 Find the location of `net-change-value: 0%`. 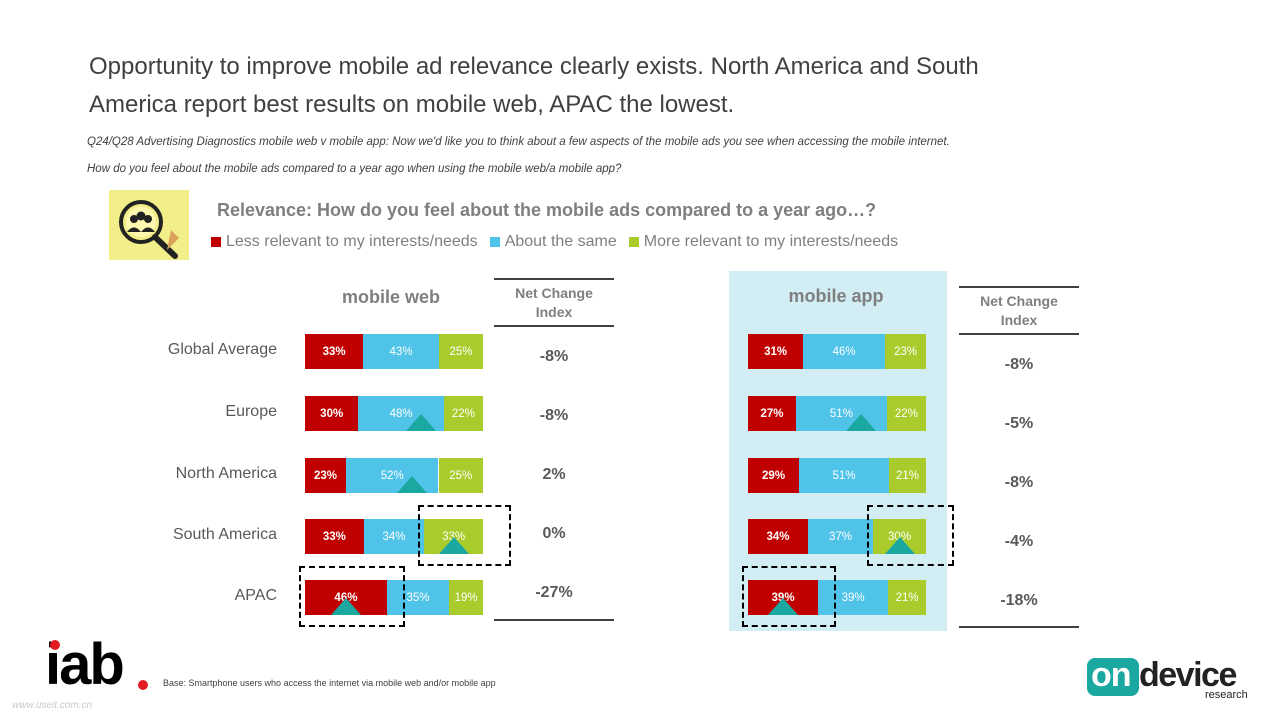

net-change-value: 0% is located at coordinates (554, 533).